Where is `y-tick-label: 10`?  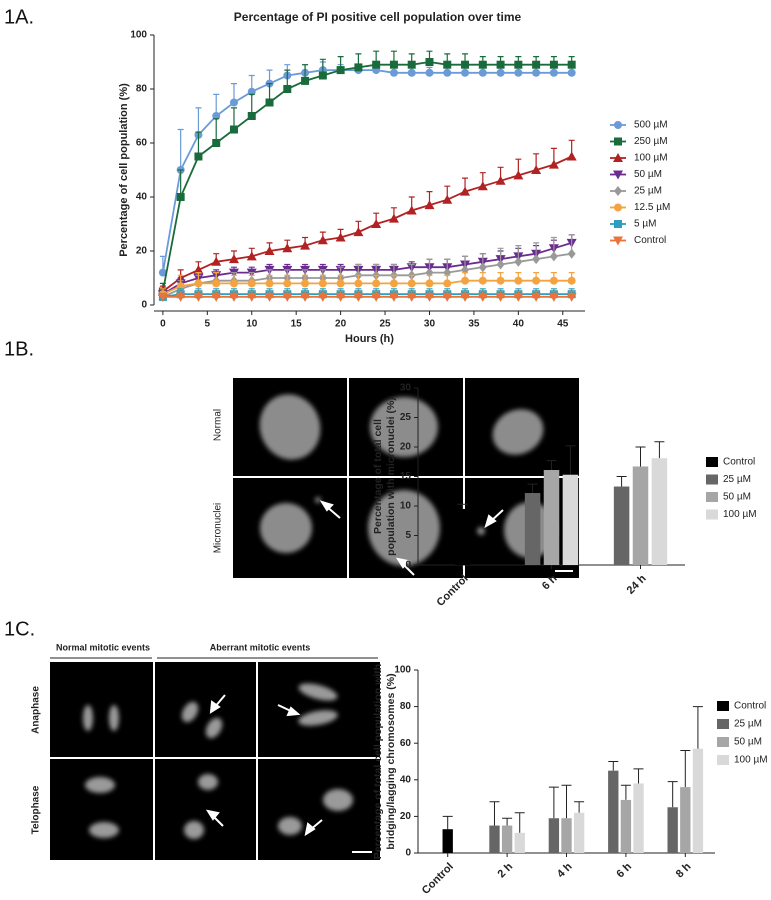
y-tick-label: 10 is located at coordinates (406, 506).